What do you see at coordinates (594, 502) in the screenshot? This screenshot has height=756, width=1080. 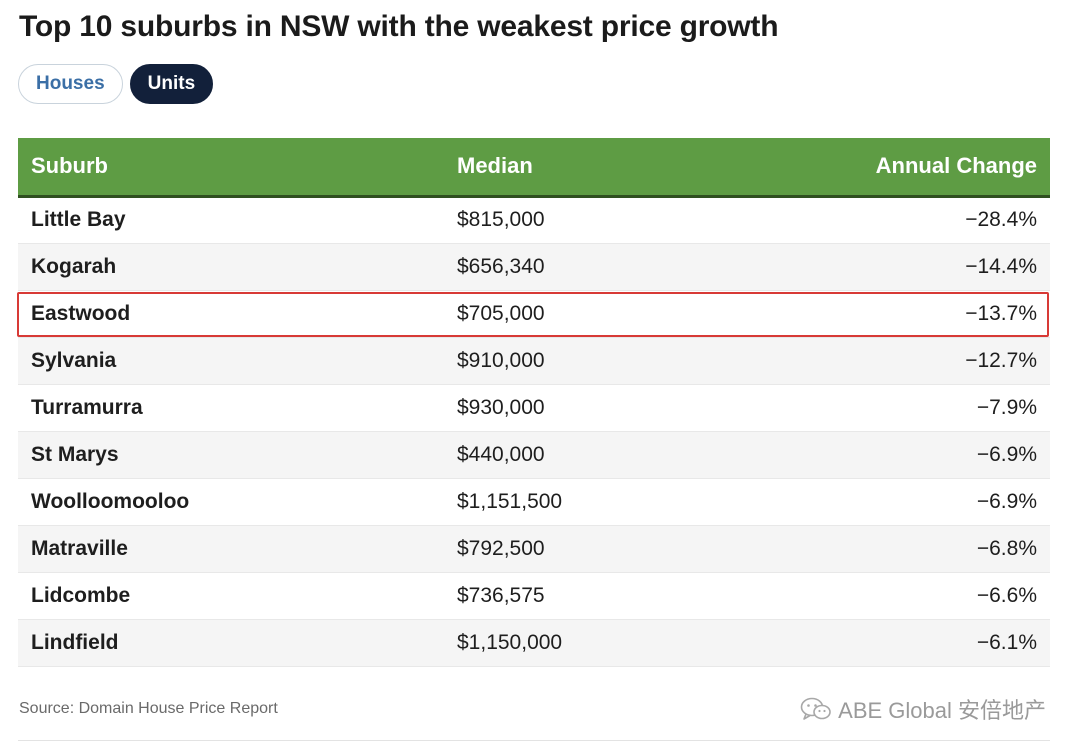 I see `median-cell: $1,151,500` at bounding box center [594, 502].